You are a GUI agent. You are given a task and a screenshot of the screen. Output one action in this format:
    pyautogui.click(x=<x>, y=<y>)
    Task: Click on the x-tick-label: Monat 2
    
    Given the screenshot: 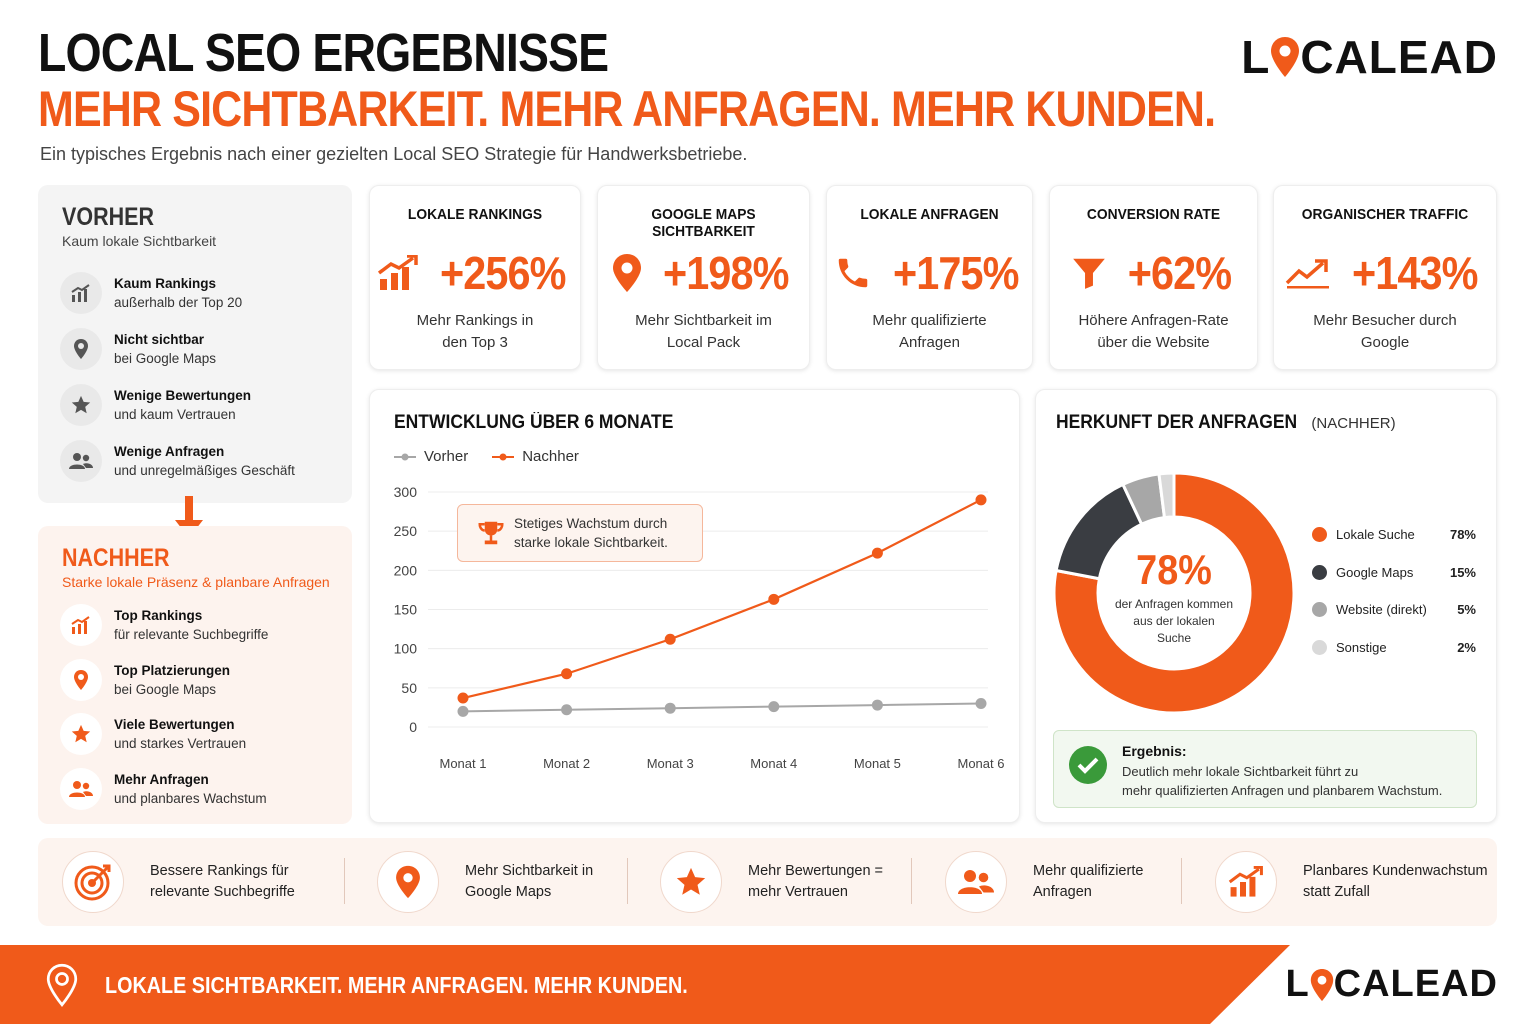 What is the action you would take?
    pyautogui.click(x=566, y=763)
    